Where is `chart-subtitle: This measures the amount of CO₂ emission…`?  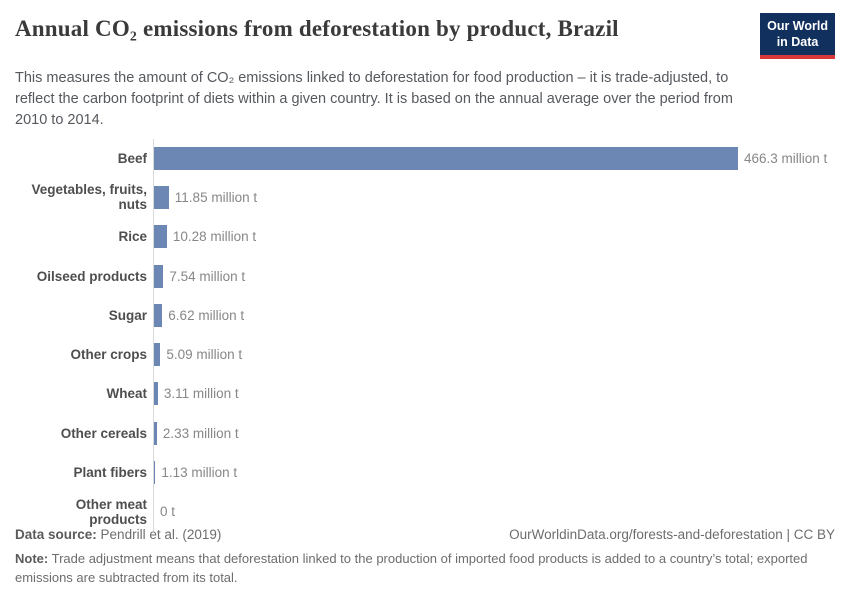
chart-subtitle: This measures the amount of CO₂ emission… is located at coordinates (374, 98).